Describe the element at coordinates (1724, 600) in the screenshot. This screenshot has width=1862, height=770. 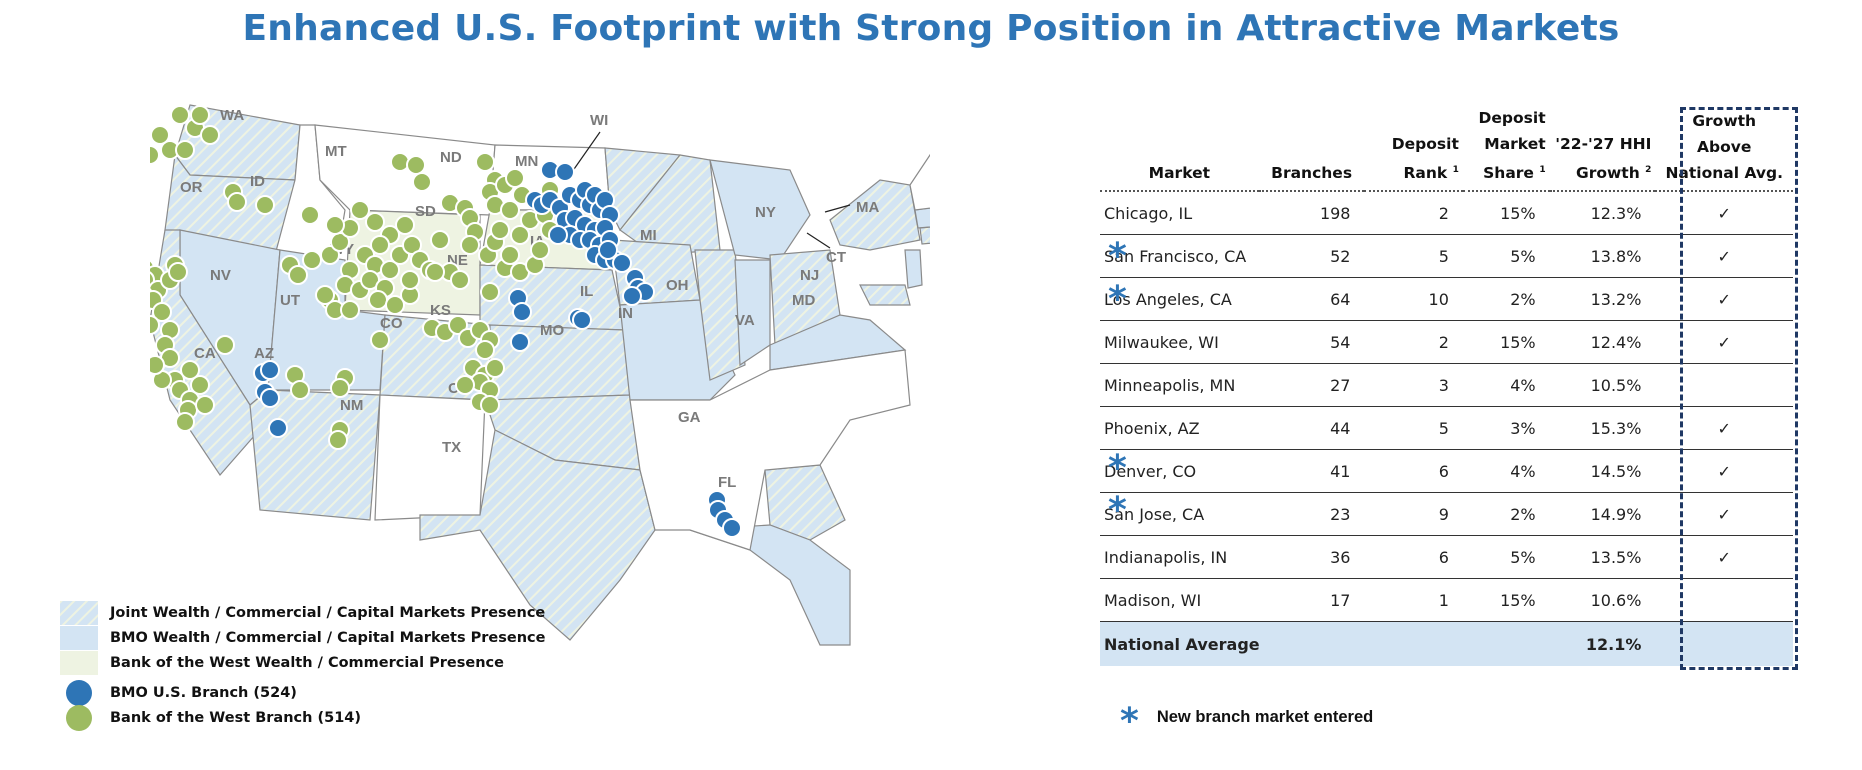
I see `check-cell` at that location.